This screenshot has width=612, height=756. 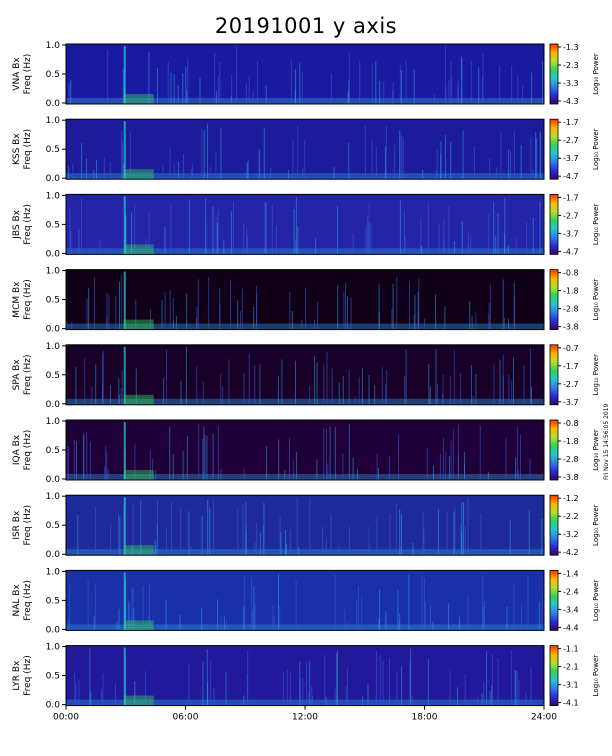 I want to click on colorbar-tick-label: -0.8, so click(x=571, y=273).